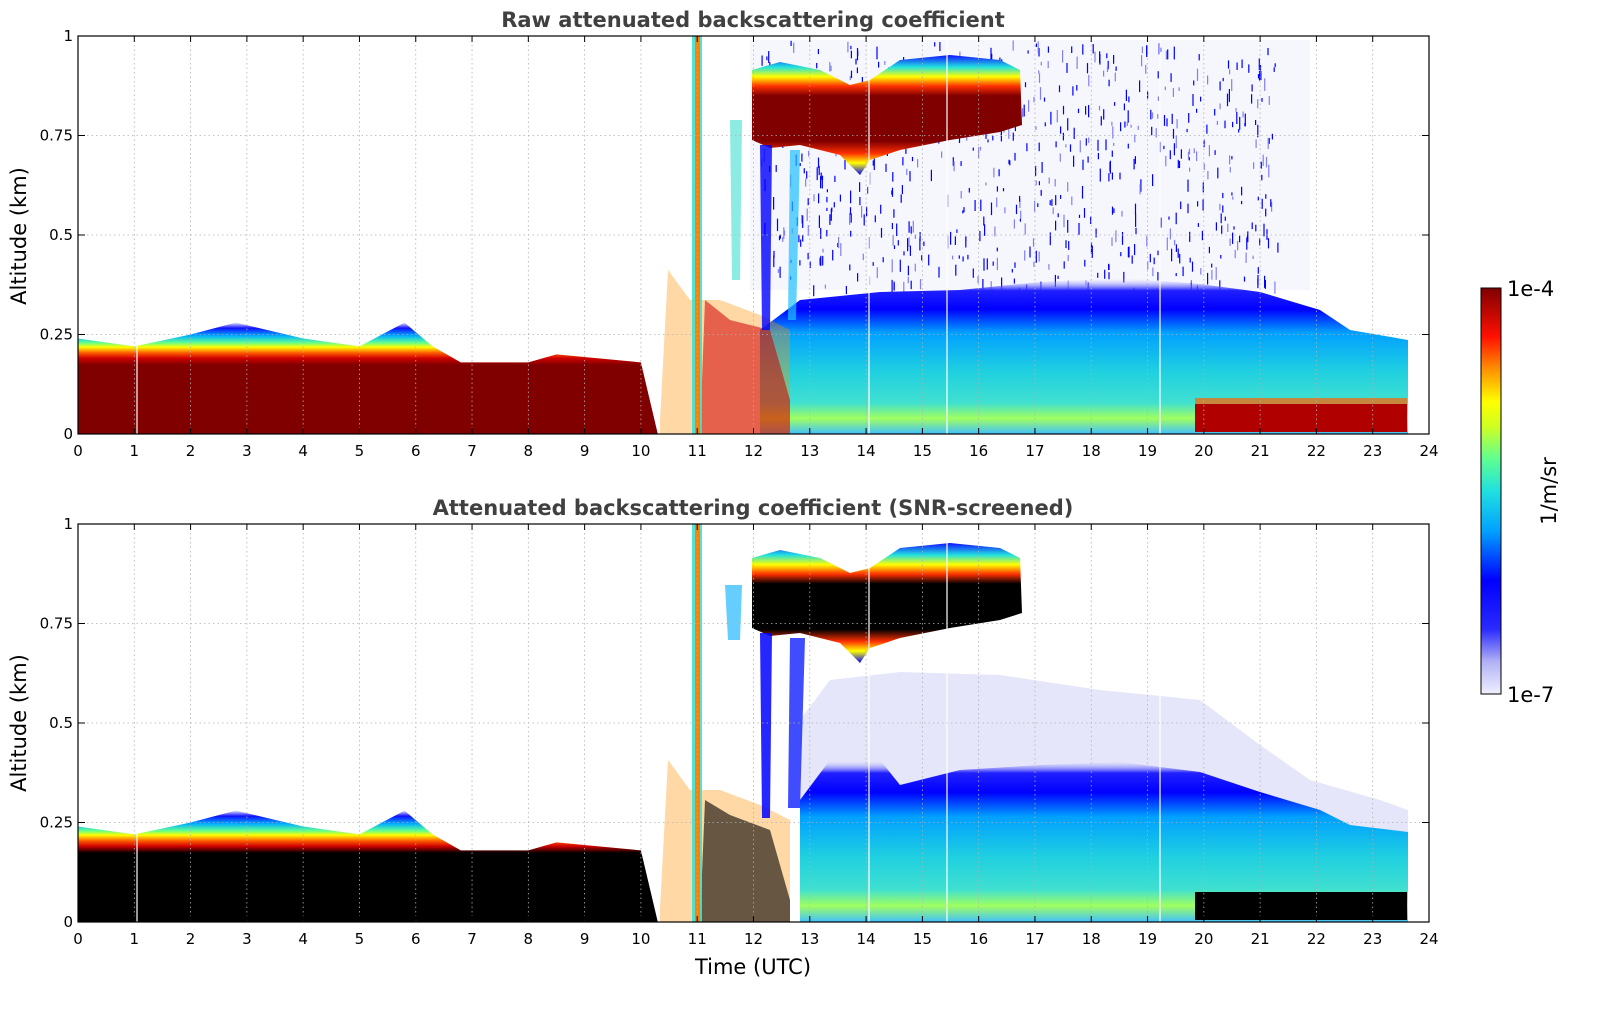 The image size is (1621, 1020). I want to click on x-tick-label: 15, so click(922, 451).